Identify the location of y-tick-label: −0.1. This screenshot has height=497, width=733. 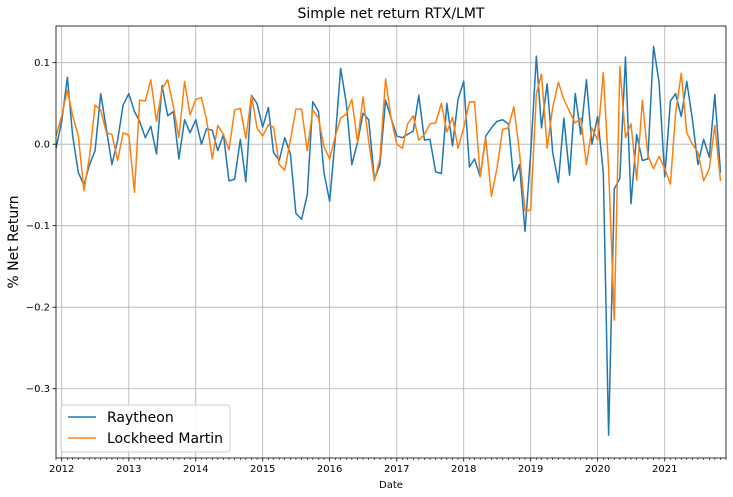
(38, 226).